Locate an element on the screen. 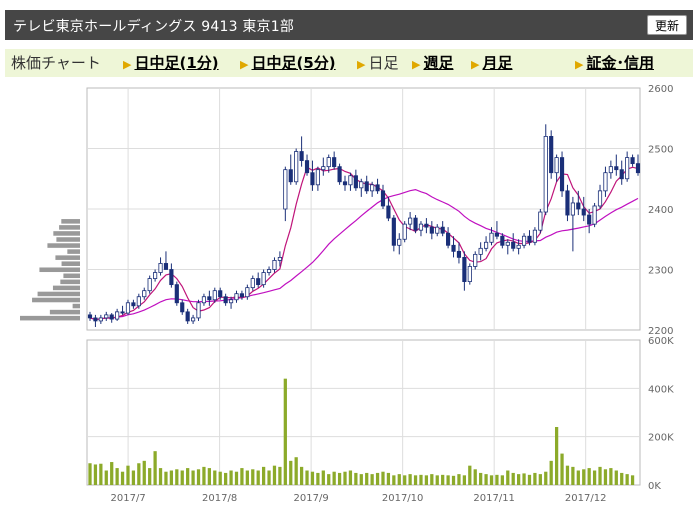 This screenshot has height=523, width=699. volume-tick-label: 600K is located at coordinates (661, 341).